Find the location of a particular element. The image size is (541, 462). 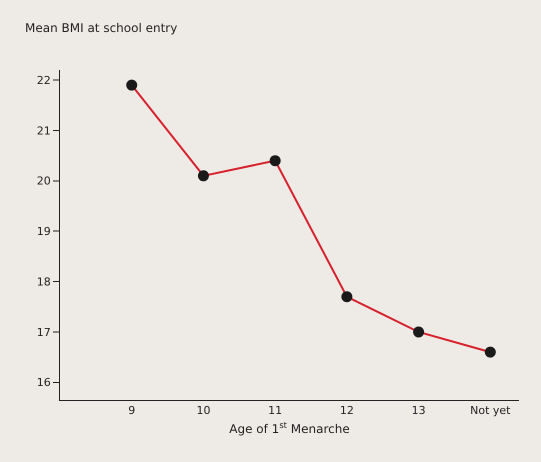

x-tick-label: 9 is located at coordinates (132, 411).